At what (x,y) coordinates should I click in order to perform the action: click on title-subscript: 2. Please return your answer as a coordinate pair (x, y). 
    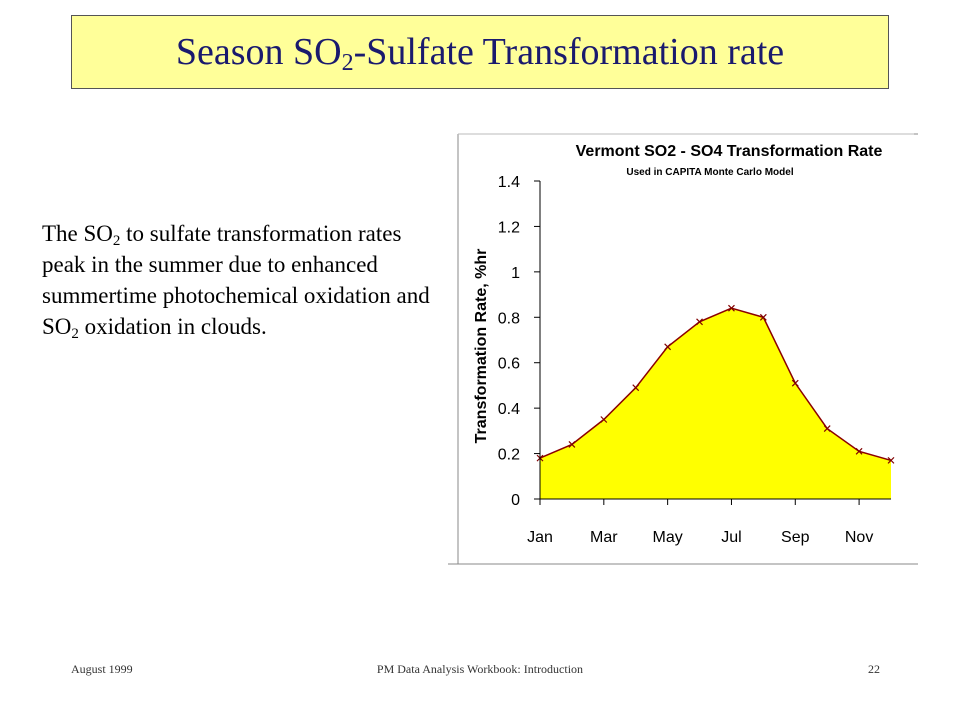
    Looking at the image, I should click on (347, 63).